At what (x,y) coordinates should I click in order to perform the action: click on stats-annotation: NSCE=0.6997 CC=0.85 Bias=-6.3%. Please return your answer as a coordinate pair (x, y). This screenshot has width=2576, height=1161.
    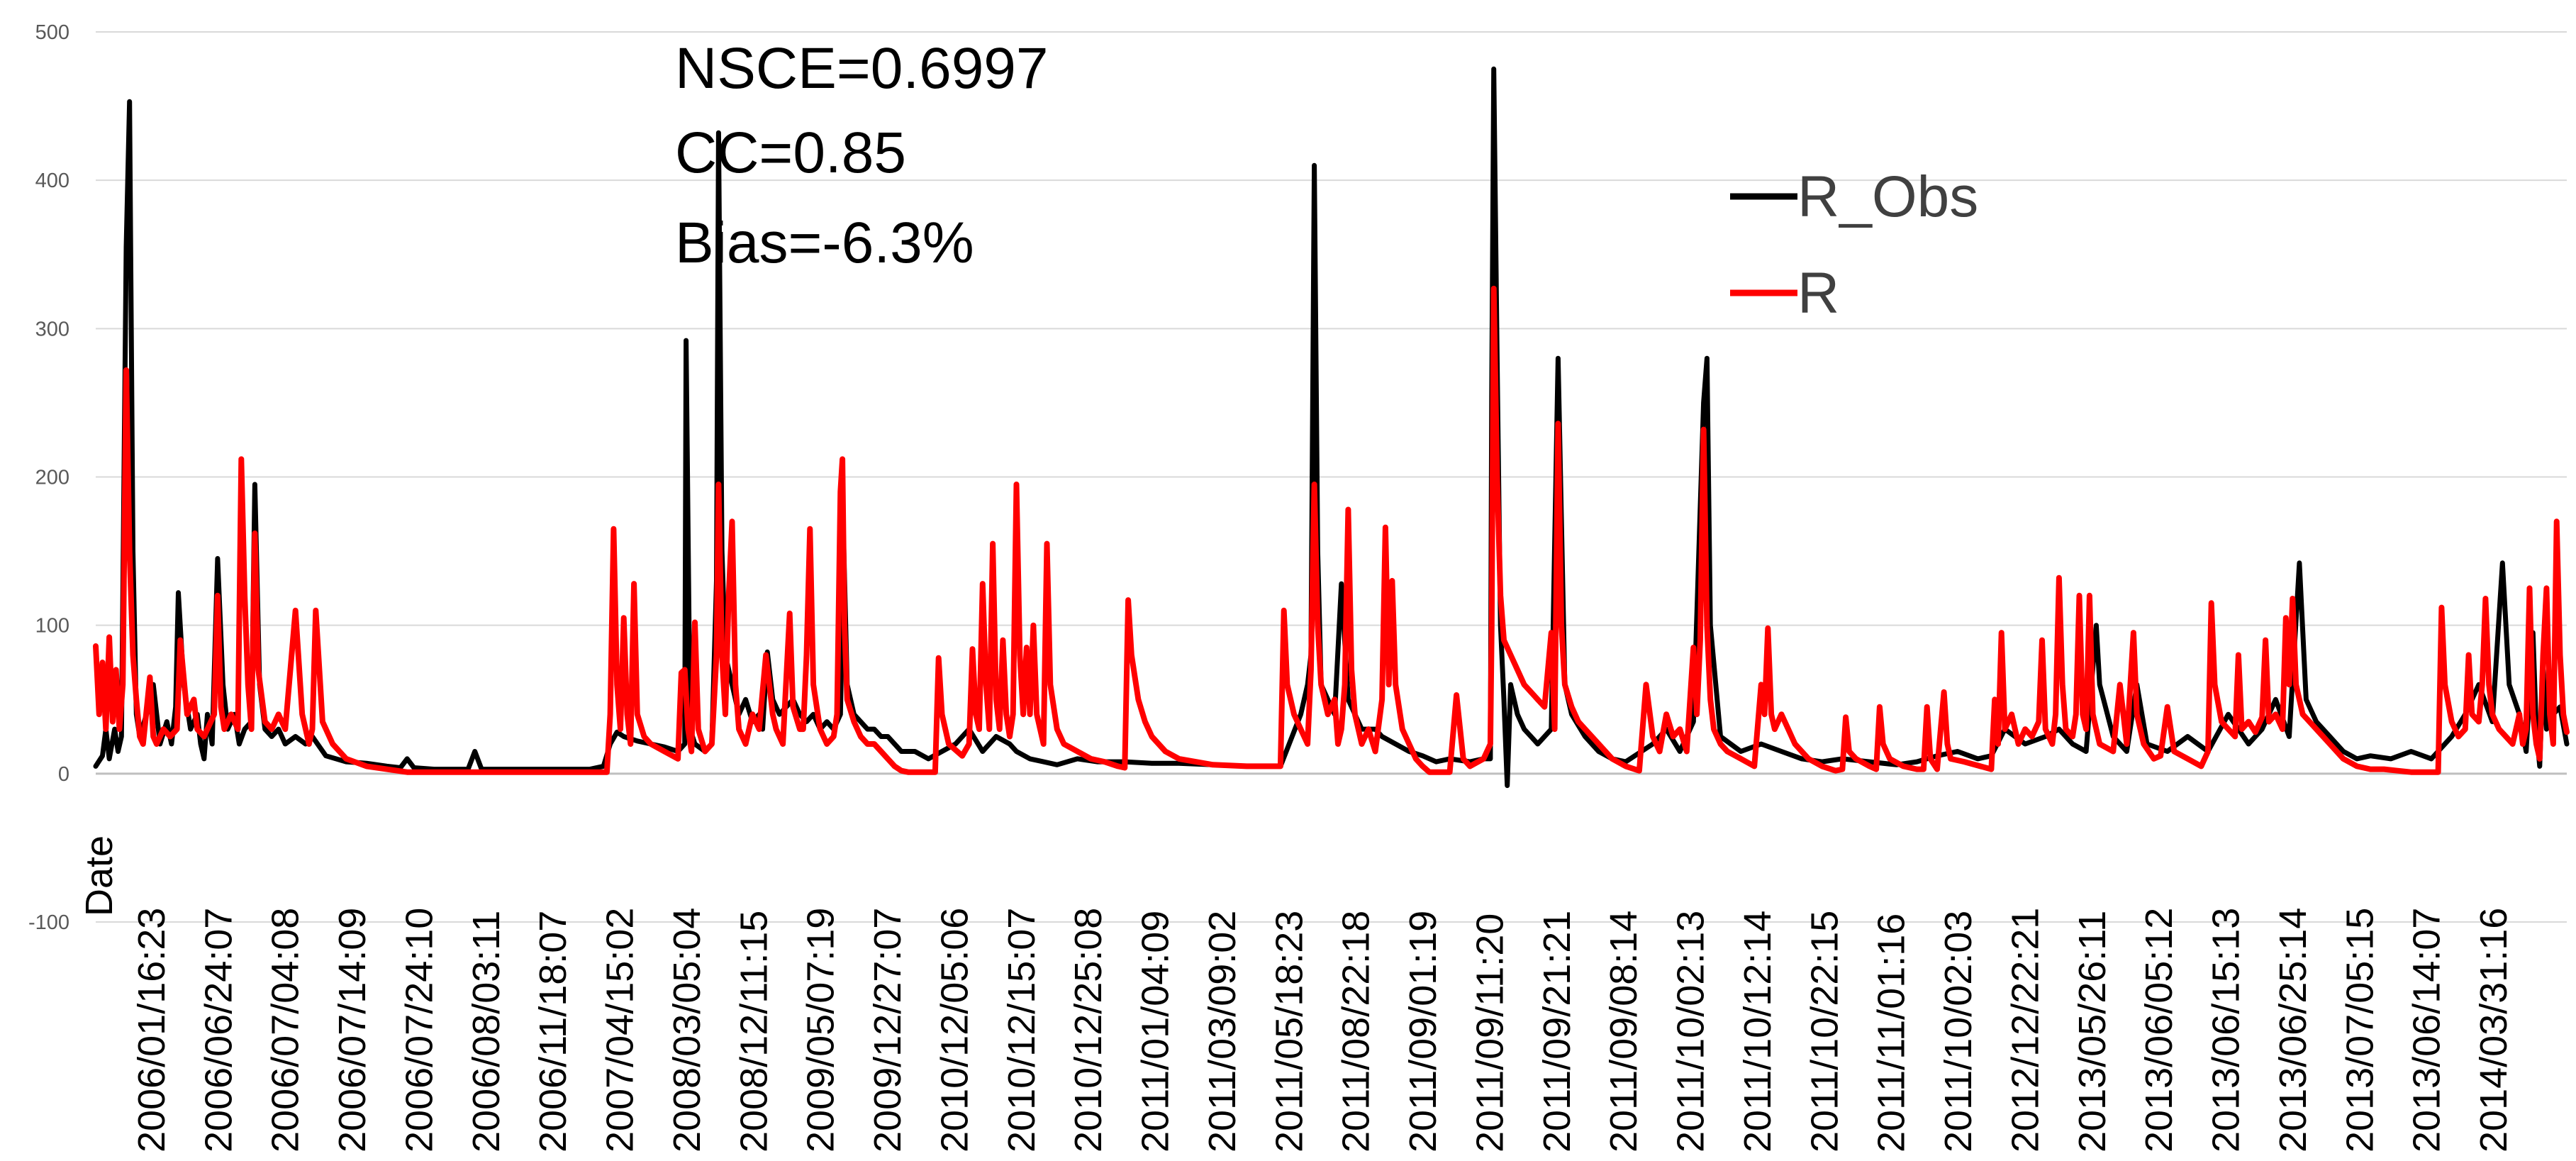
    Looking at the image, I should click on (862, 155).